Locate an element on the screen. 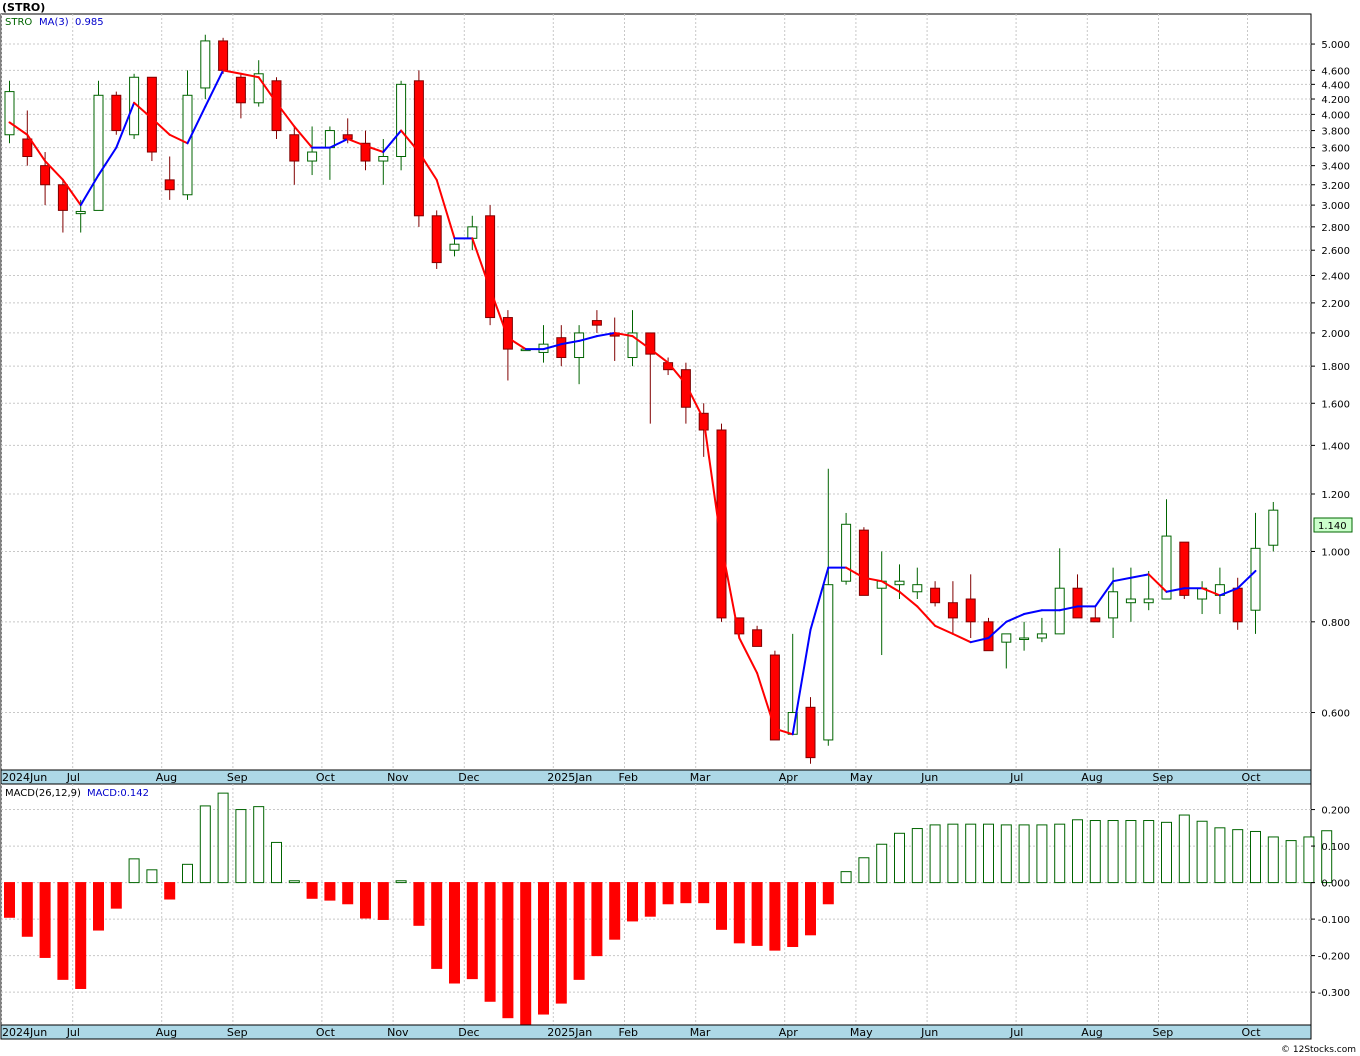 The height and width of the screenshot is (1056, 1360). macd-value: MACD:0.142 is located at coordinates (118, 793).